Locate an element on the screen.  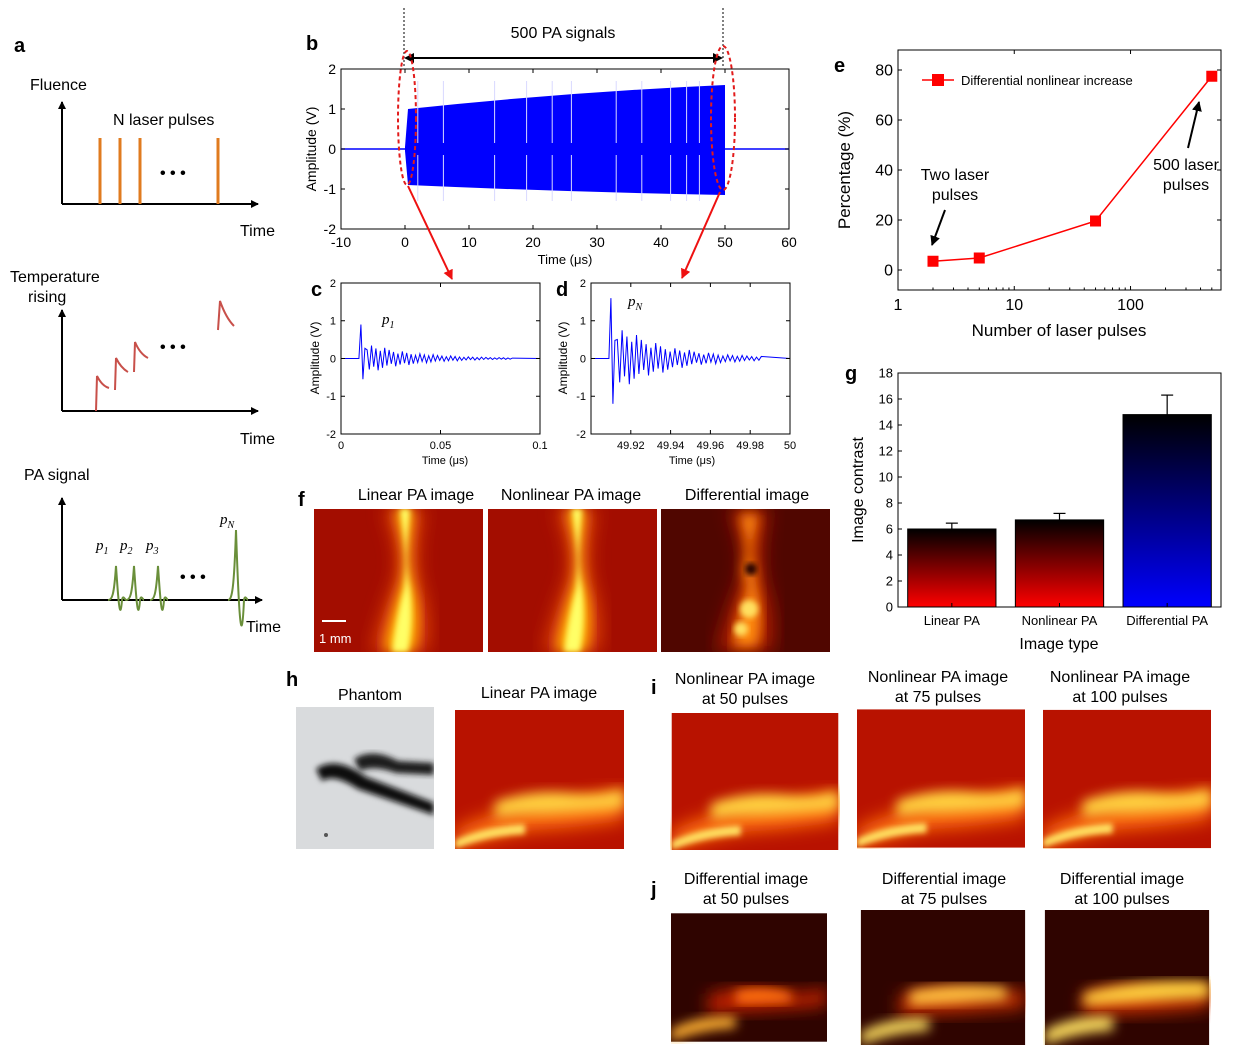
x-tick-label: 100 is located at coordinates (1130, 305).